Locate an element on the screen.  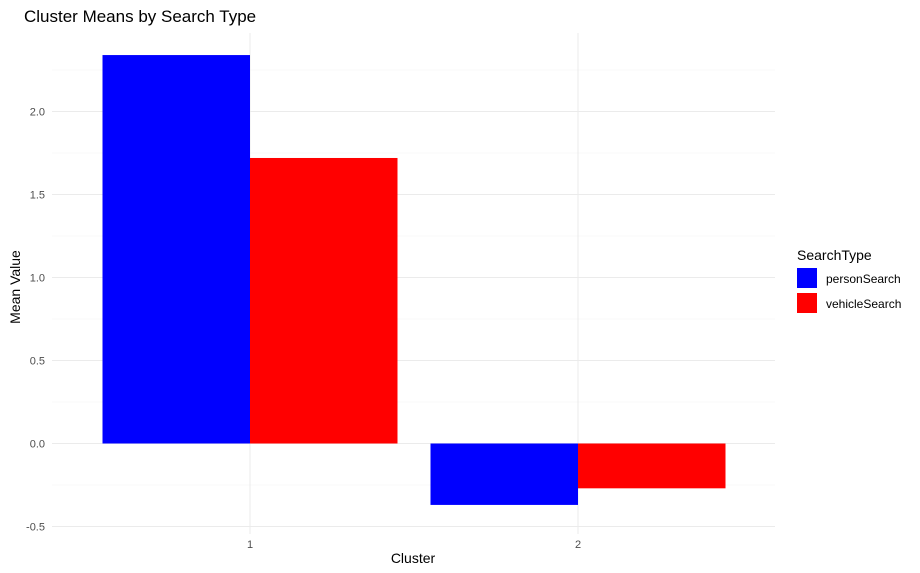
y-axis-ticks: -0.5 0.0 0.5 1.0 1.5 2.0 is located at coordinates (35, 320).